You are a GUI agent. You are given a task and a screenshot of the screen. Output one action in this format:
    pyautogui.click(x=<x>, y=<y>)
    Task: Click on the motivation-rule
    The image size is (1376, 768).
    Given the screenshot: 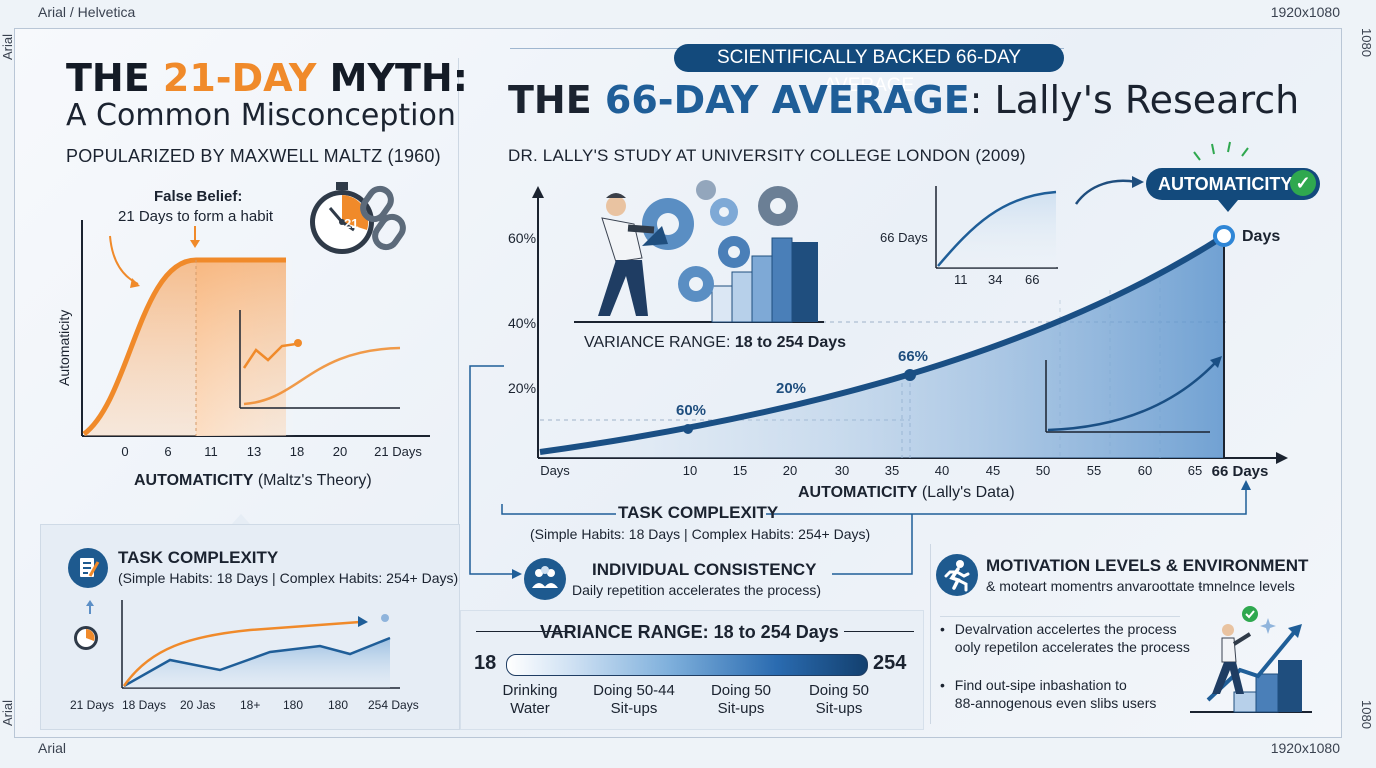 What is the action you would take?
    pyautogui.click(x=1060, y=616)
    